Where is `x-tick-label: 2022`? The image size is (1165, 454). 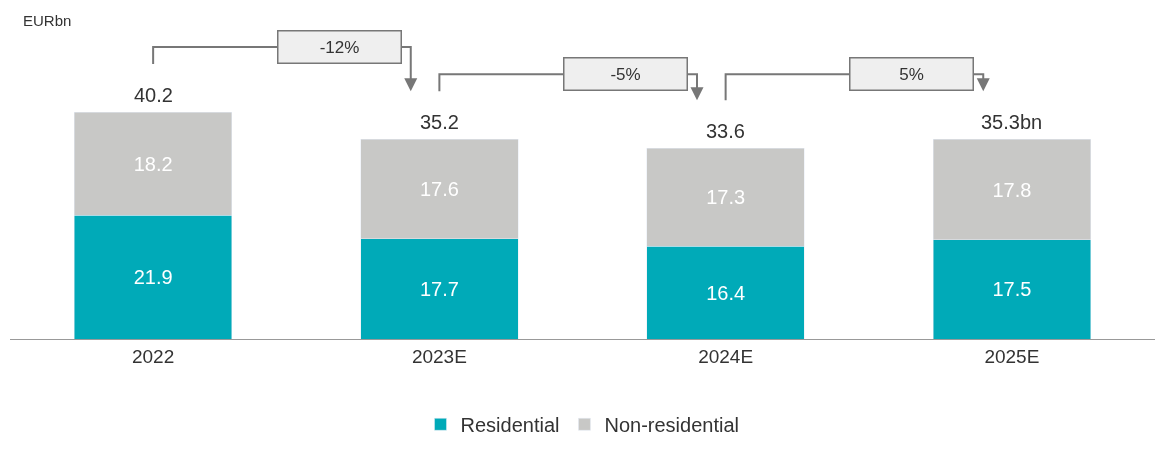
x-tick-label: 2022 is located at coordinates (153, 356).